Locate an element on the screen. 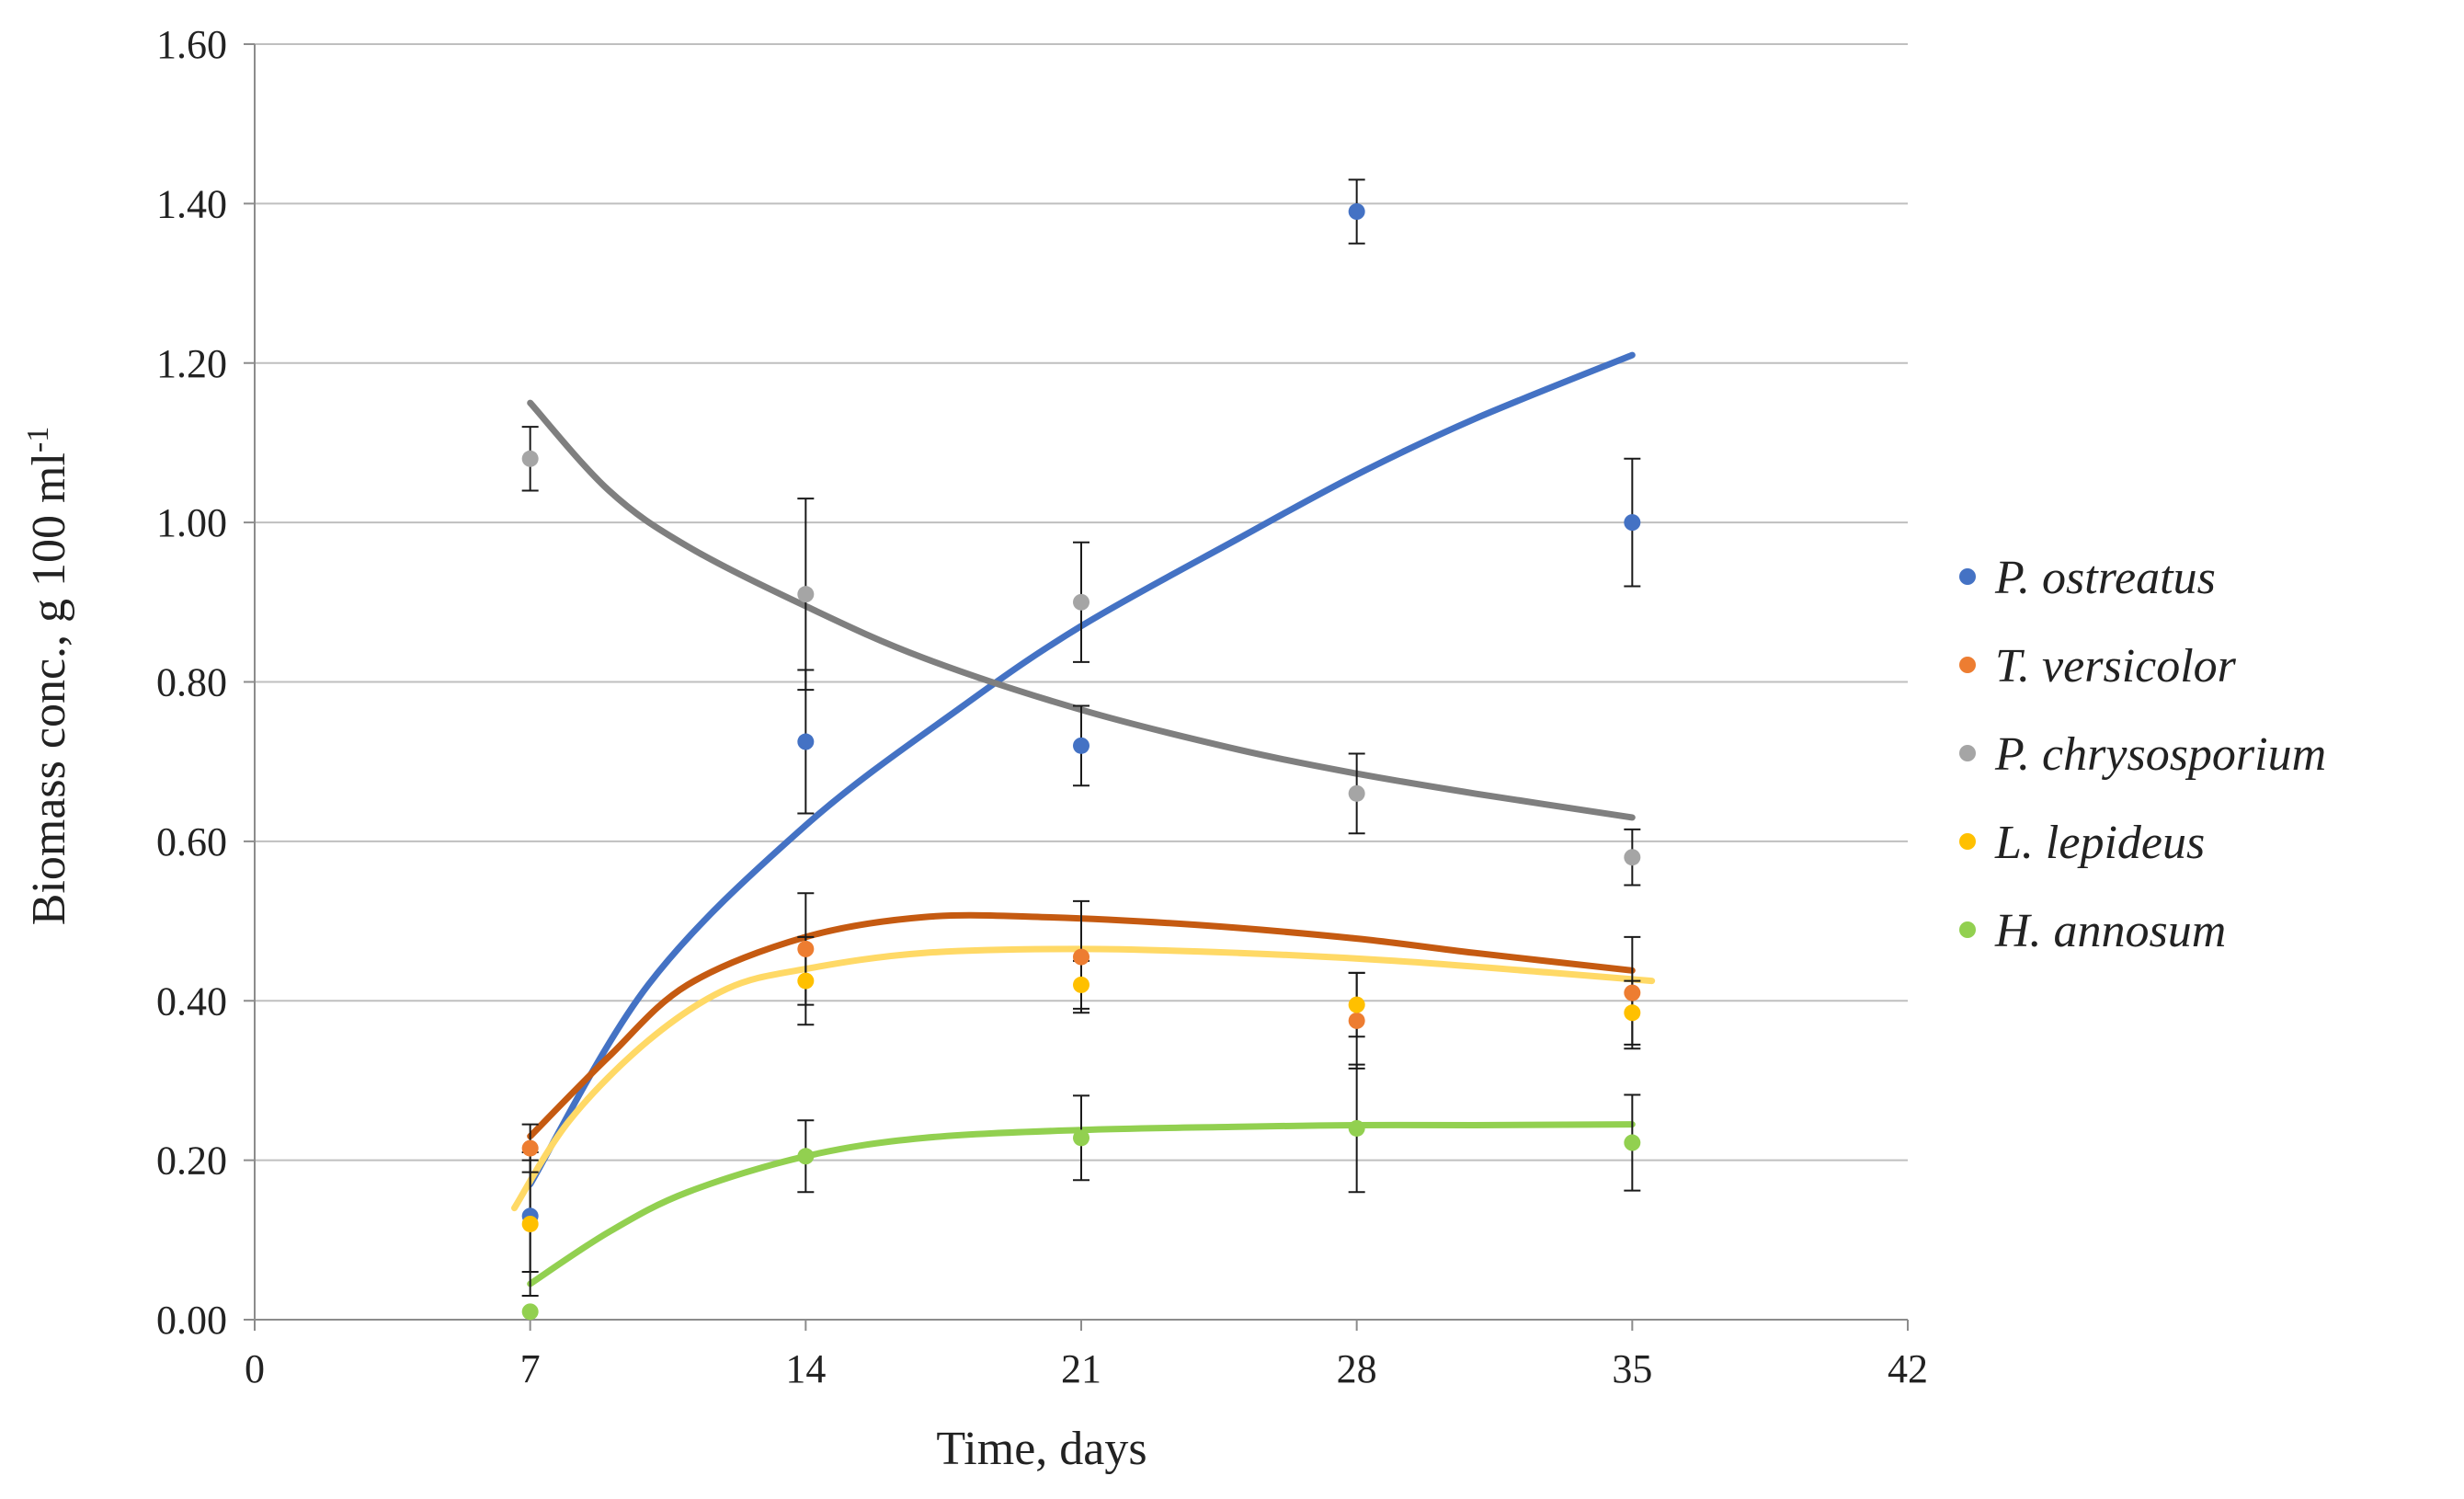 The image size is (2464, 1499). legend-marker-t-versicolor is located at coordinates (1967, 665).